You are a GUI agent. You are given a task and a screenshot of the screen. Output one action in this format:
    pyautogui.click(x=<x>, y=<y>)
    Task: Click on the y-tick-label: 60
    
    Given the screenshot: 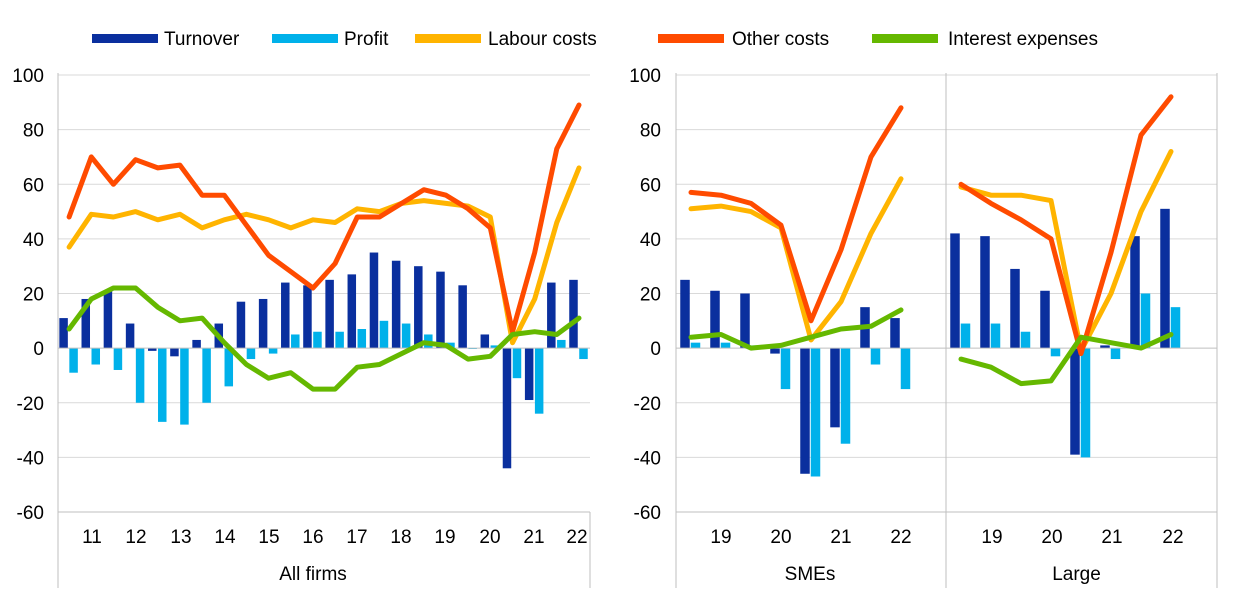 What is the action you would take?
    pyautogui.click(x=33, y=185)
    